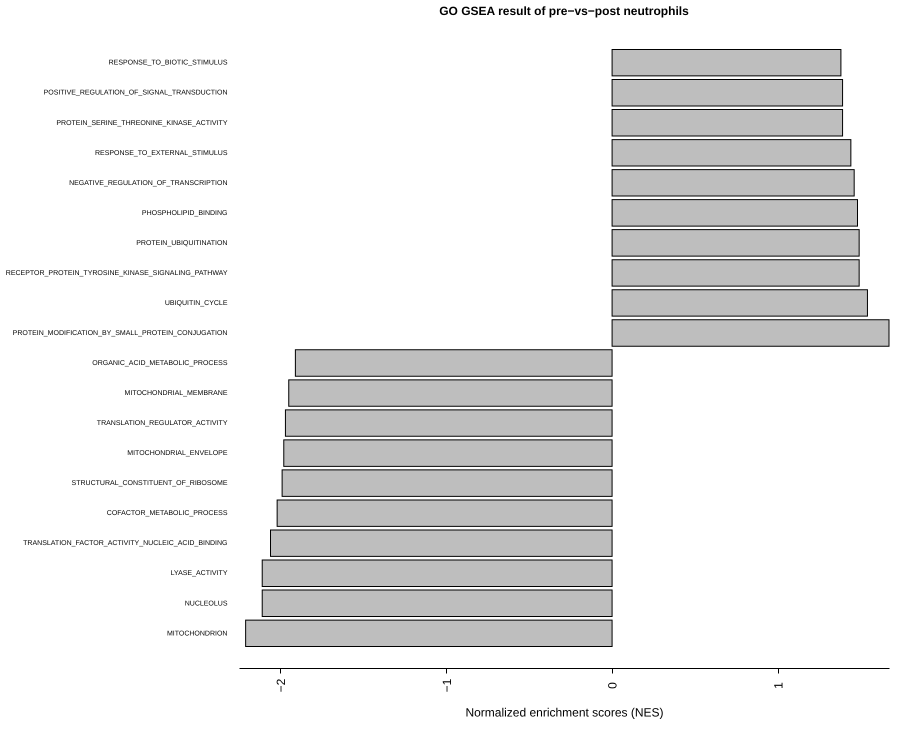 The height and width of the screenshot is (739, 923). I want to click on x-tick-label: −2, so click(281, 685).